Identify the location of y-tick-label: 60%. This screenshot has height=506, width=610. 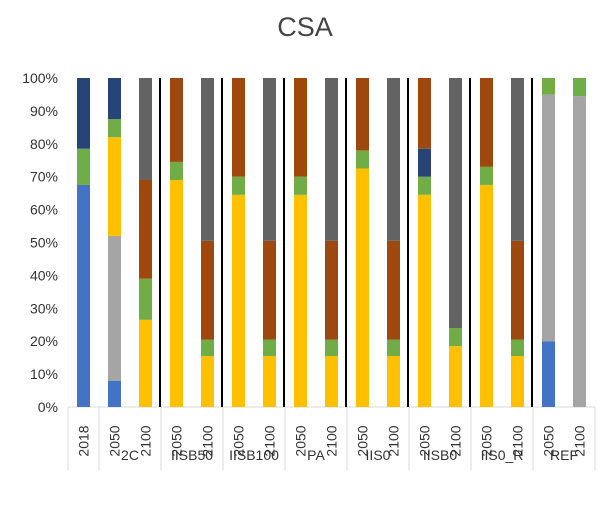
(44, 210).